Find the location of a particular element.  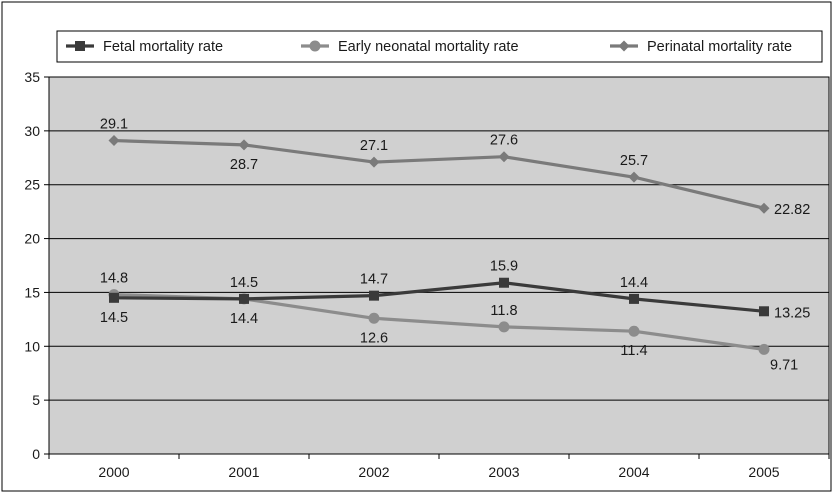

data-label: 25.7 is located at coordinates (634, 161).